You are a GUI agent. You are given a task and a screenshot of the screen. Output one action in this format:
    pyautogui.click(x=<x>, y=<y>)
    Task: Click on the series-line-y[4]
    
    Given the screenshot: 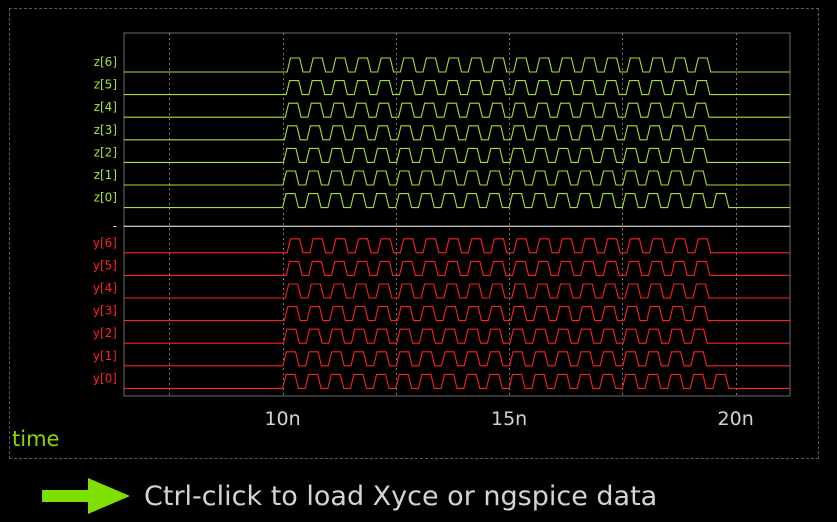 What is the action you would take?
    pyautogui.click(x=457, y=291)
    